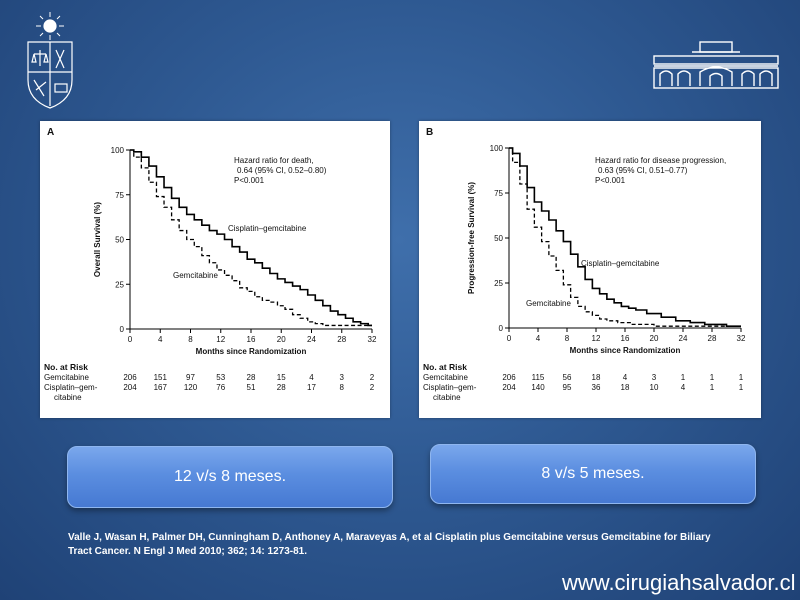 The image size is (800, 600). What do you see at coordinates (209, 378) in the screenshot?
I see `risk-table-row: Gemcitabine 206 151 97 53 28 15 4 3 2` at bounding box center [209, 378].